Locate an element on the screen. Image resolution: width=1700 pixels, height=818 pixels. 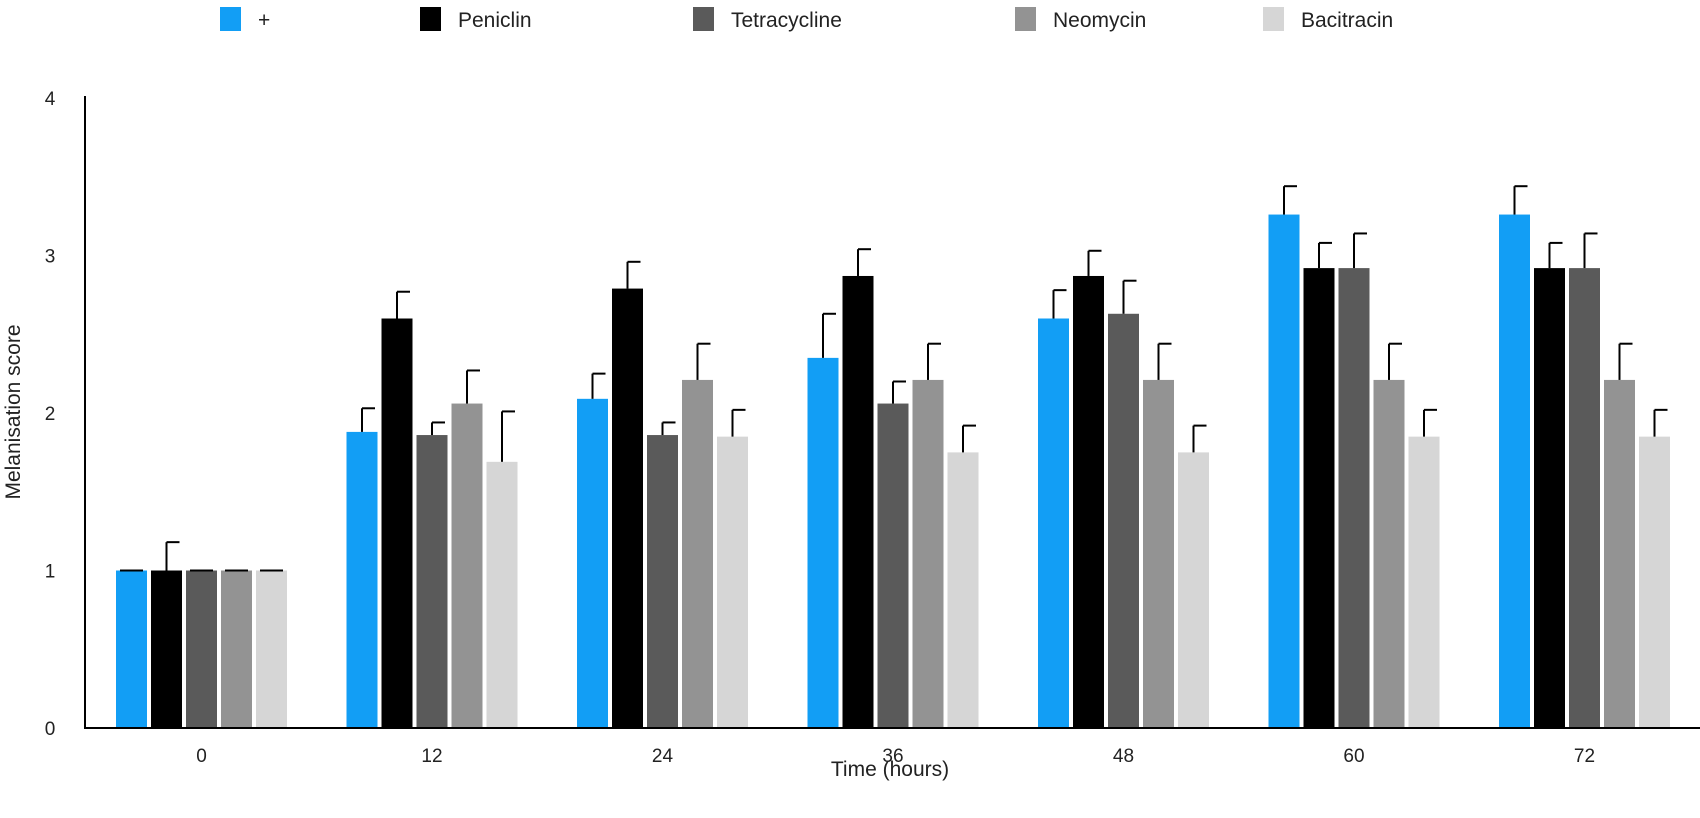
y-tick-label: 2 is located at coordinates (50, 414).